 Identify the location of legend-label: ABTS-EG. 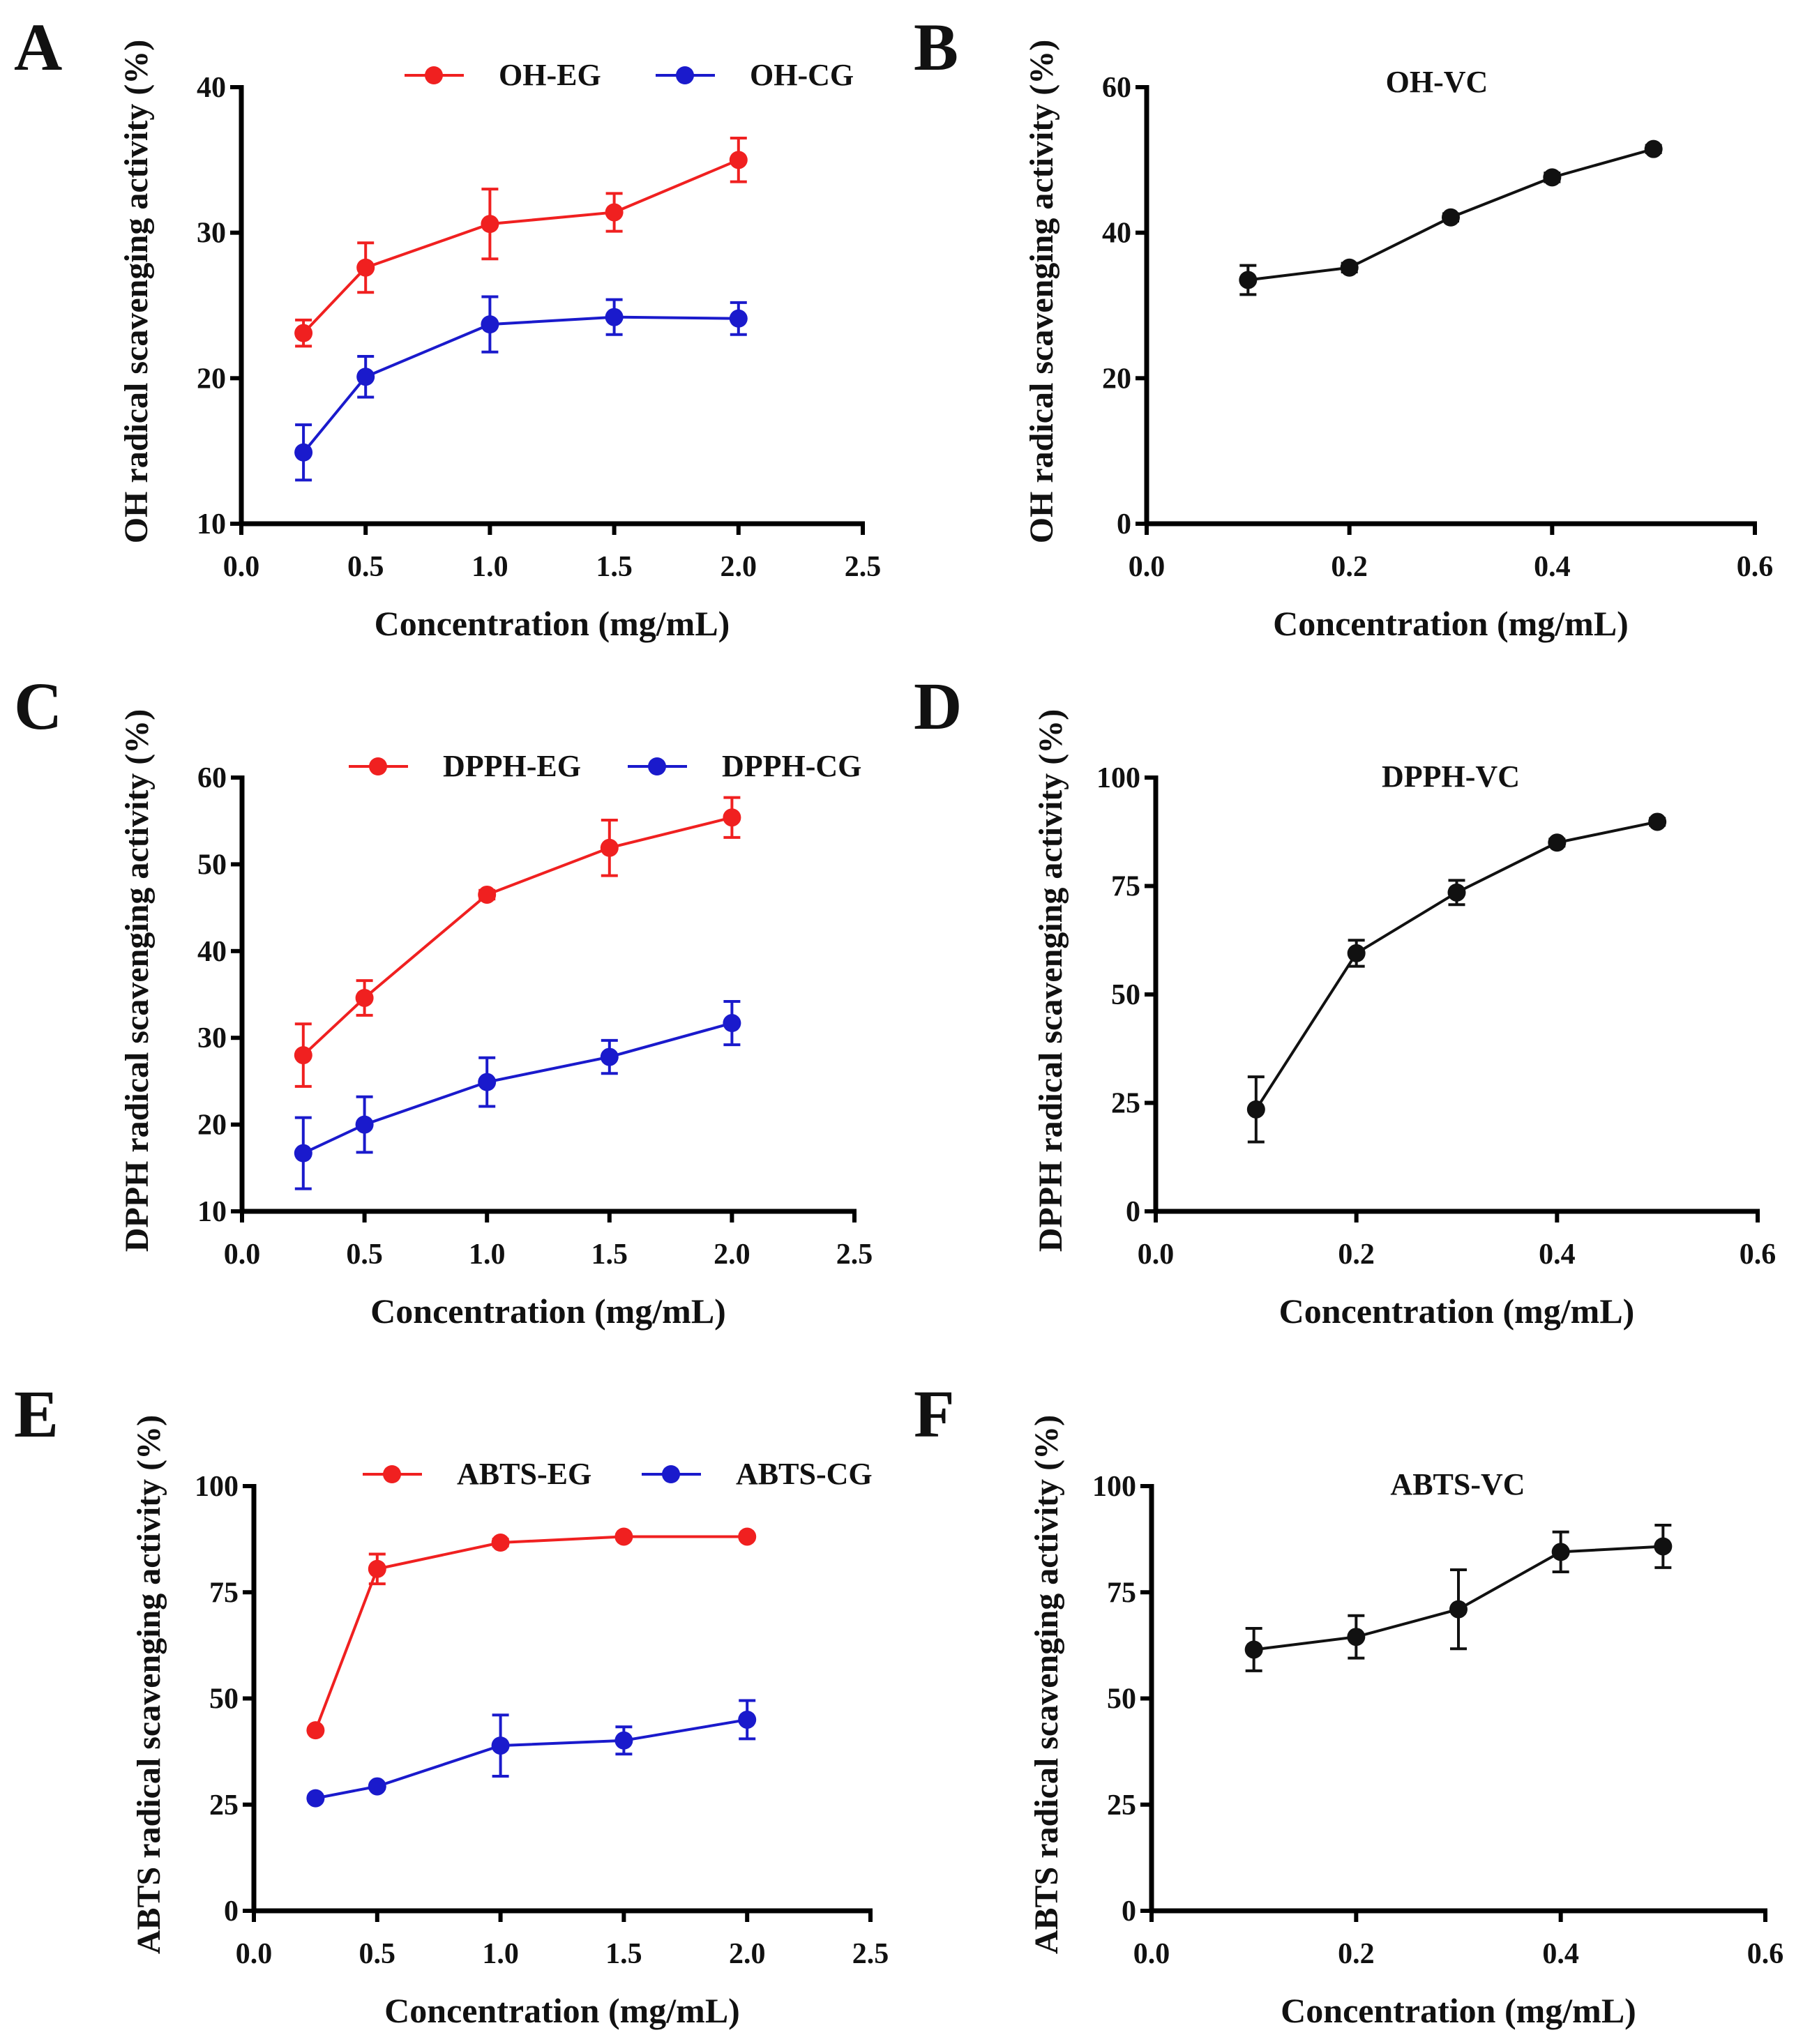
(524, 1474).